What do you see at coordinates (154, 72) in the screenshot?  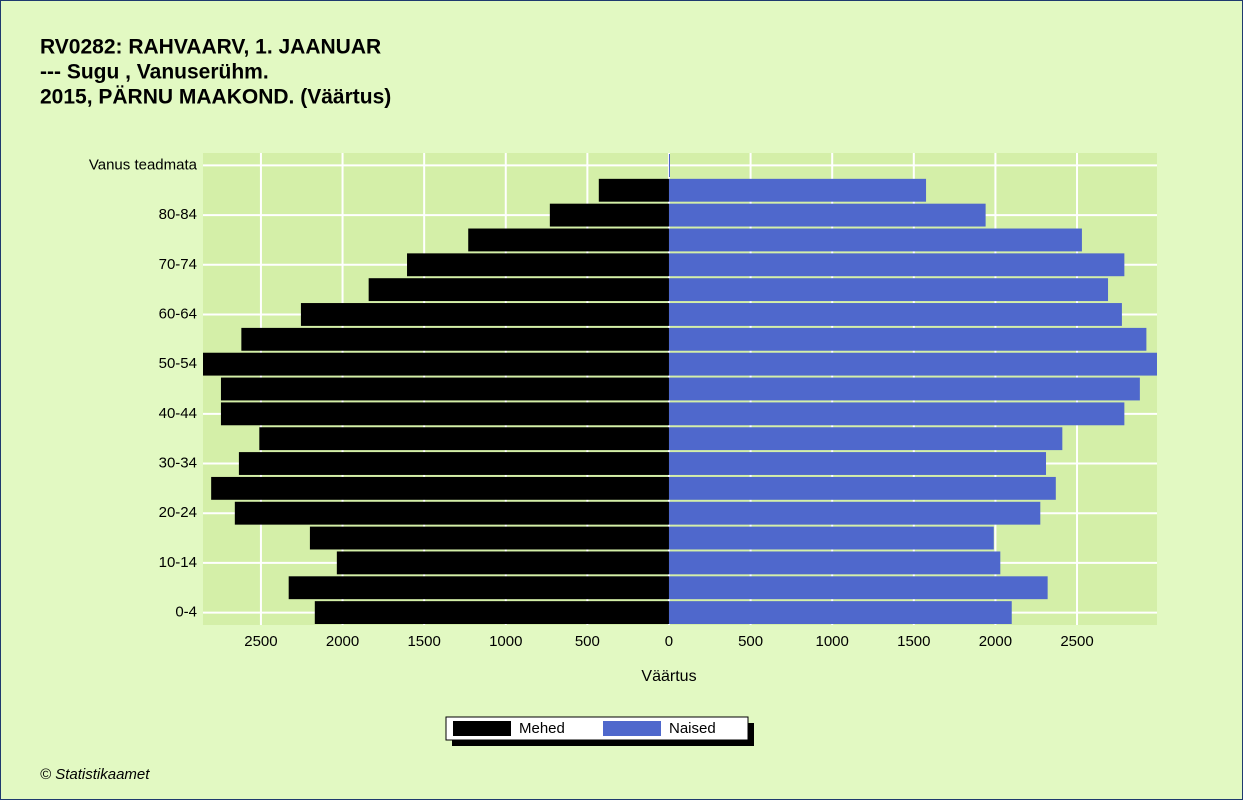 I see `title-line: --- Sugu , Vanuserühm.` at bounding box center [154, 72].